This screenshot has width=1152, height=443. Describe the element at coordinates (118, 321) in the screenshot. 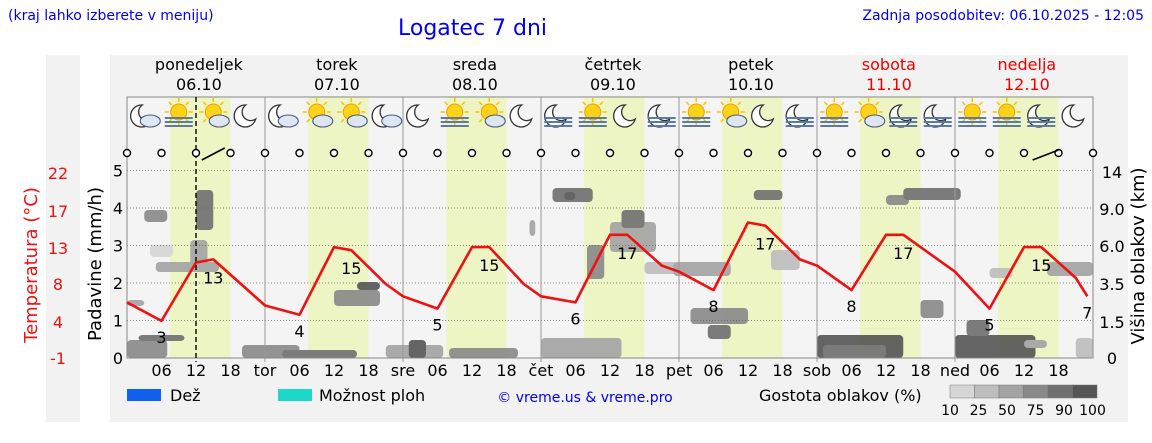

I see `precipitation-tick: 1` at that location.